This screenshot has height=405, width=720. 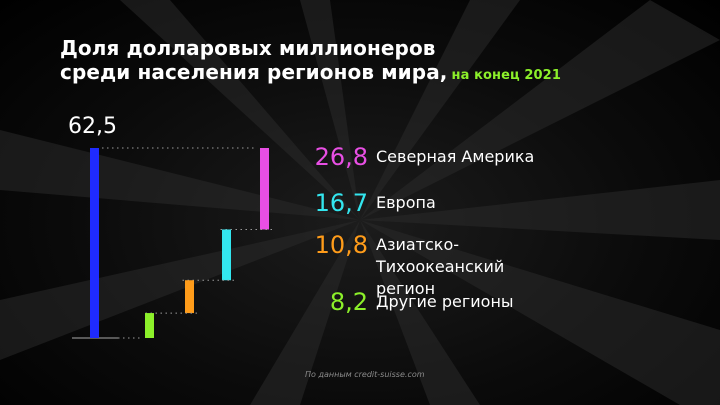 I want to click on legend-label: Северная Америка, so click(x=455, y=156).